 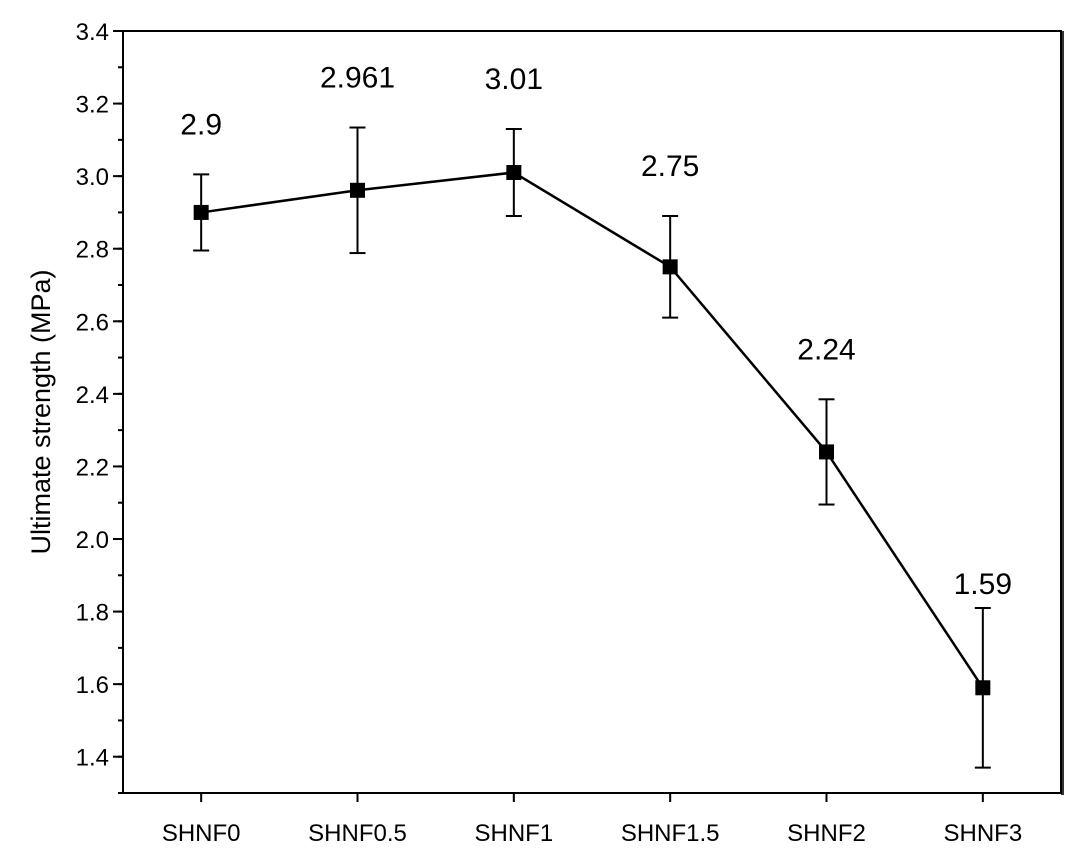 What do you see at coordinates (92, 758) in the screenshot?
I see `y-tick-label: 1.4` at bounding box center [92, 758].